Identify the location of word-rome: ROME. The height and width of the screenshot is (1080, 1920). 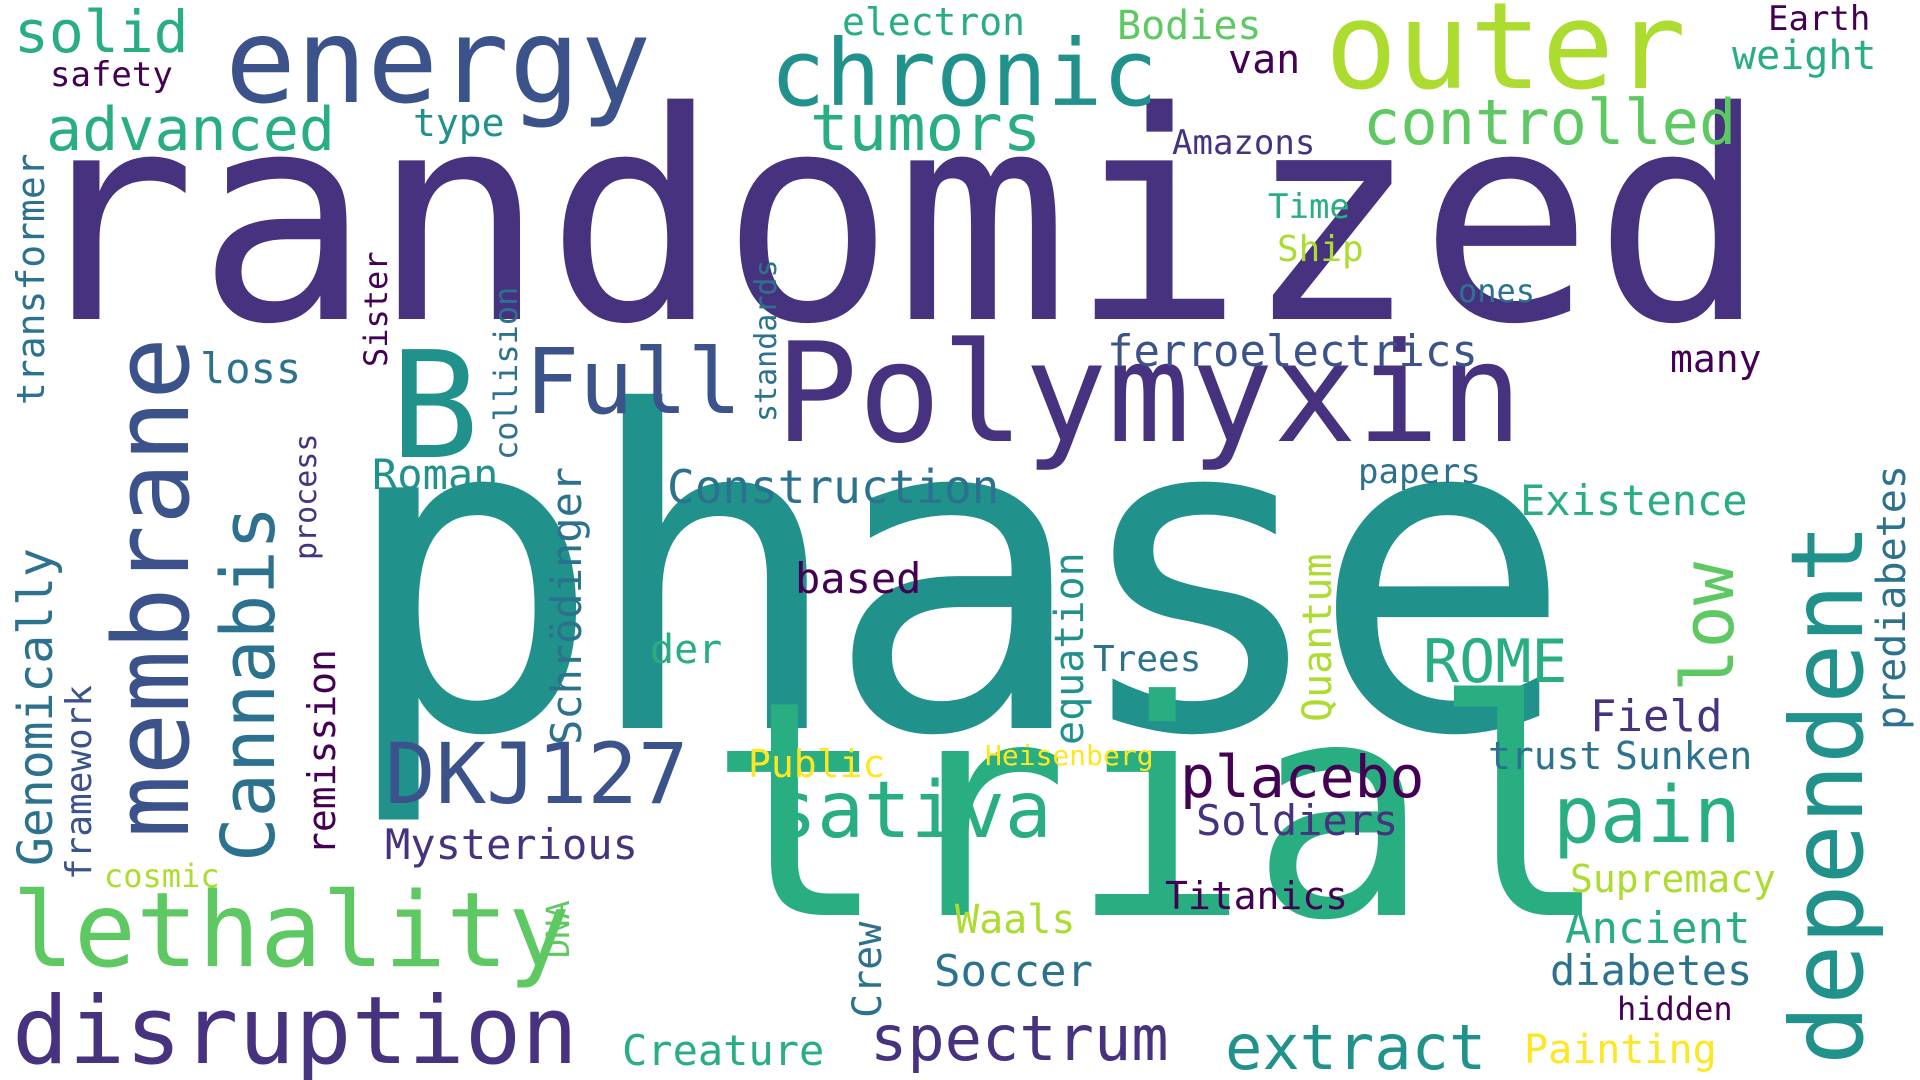
(1495, 662).